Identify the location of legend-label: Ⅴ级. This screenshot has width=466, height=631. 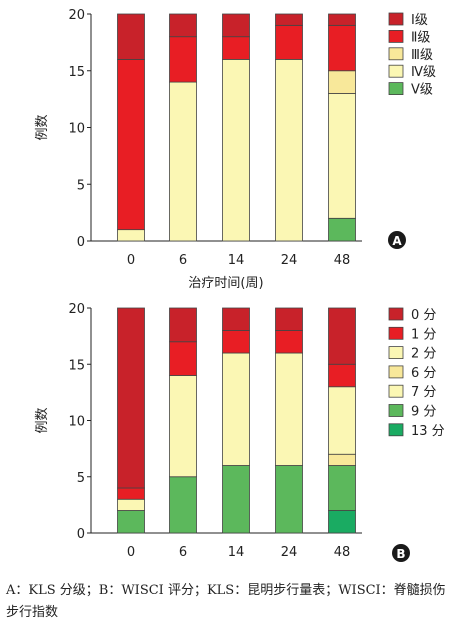
(422, 90).